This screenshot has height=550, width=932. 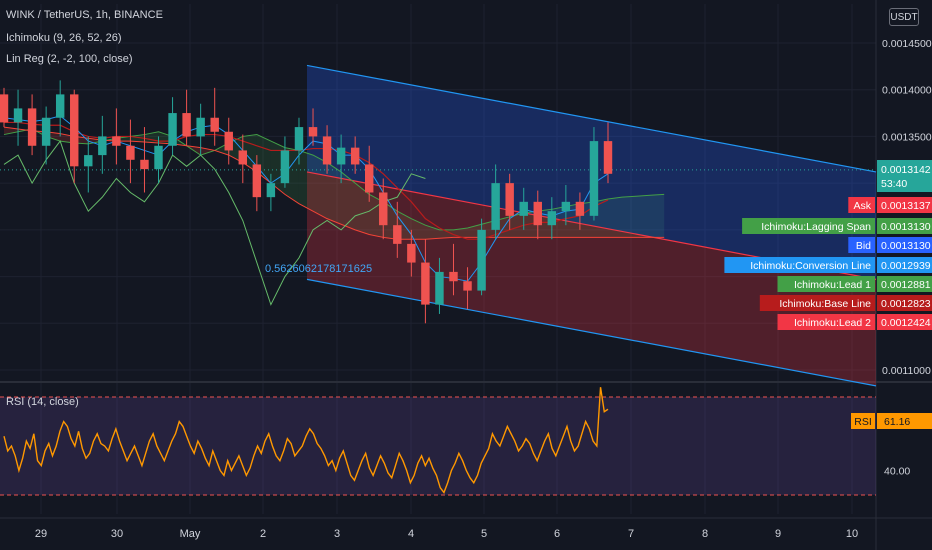 What do you see at coordinates (832, 323) in the screenshot?
I see `price-badge-name: Ichimoku:Lead 2` at bounding box center [832, 323].